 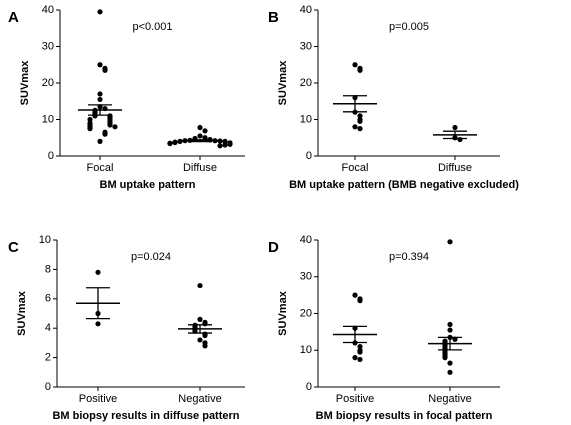 What do you see at coordinates (151, 257) in the screenshot?
I see `p-value: p=0.024` at bounding box center [151, 257].